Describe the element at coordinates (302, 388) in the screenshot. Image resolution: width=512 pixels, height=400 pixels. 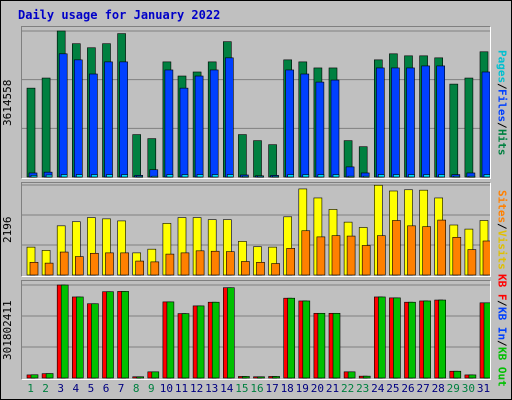
I see `day-label: 19` at that location.